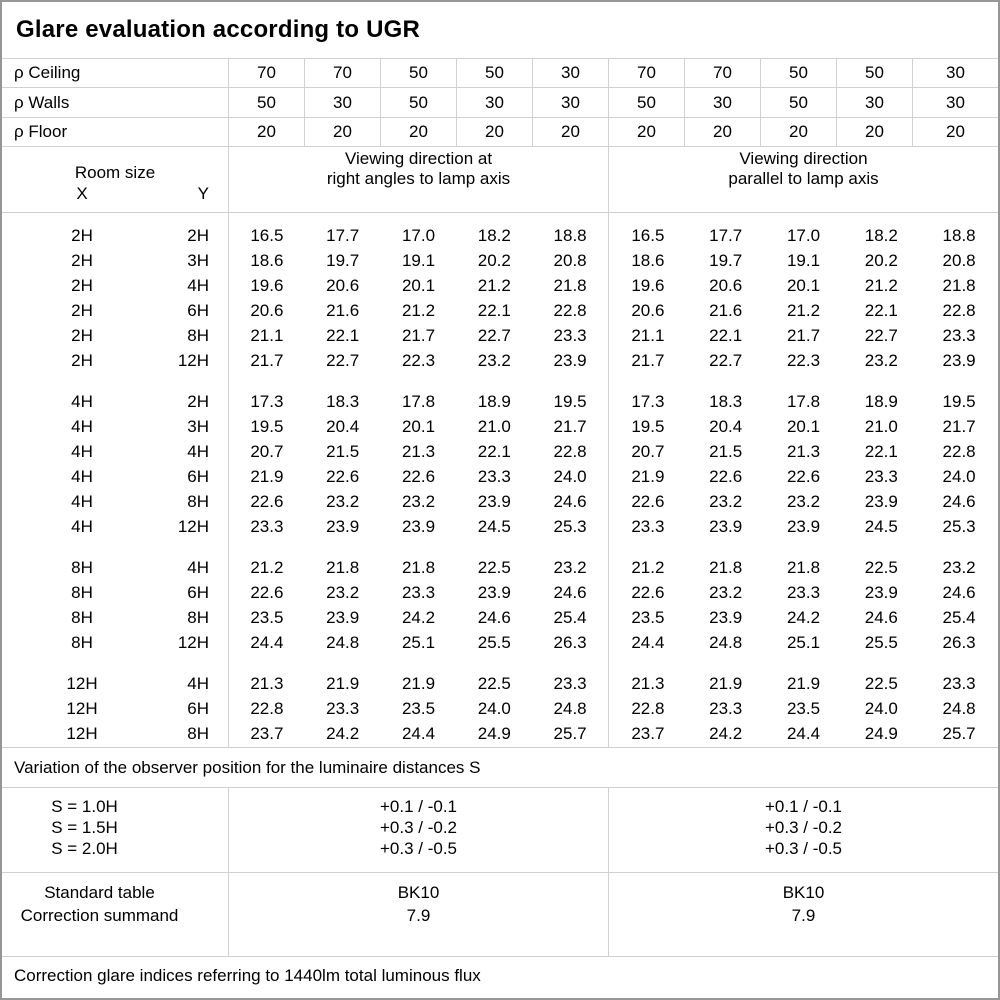 This screenshot has height=1000, width=1000. What do you see at coordinates (803, 830) in the screenshot?
I see `spacing-parallel-column: +0.1 / -0.1 +0.3 / -0.2 +0.3 / -0.5` at bounding box center [803, 830].